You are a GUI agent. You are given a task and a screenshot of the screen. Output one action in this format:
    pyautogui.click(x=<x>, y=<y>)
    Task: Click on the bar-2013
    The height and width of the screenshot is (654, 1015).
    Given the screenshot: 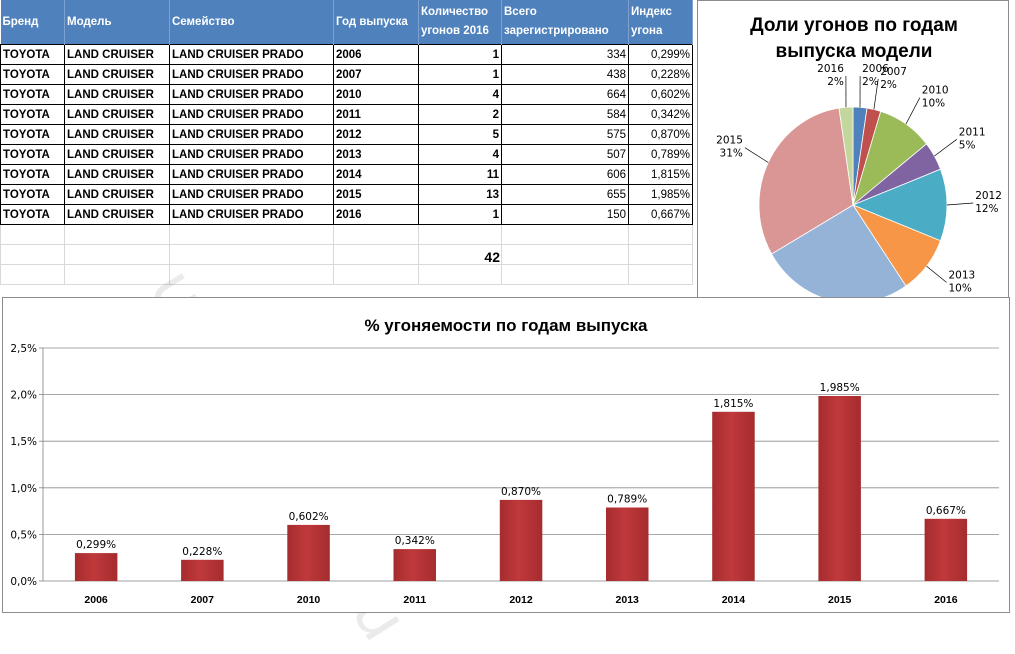 What is the action you would take?
    pyautogui.click(x=627, y=545)
    